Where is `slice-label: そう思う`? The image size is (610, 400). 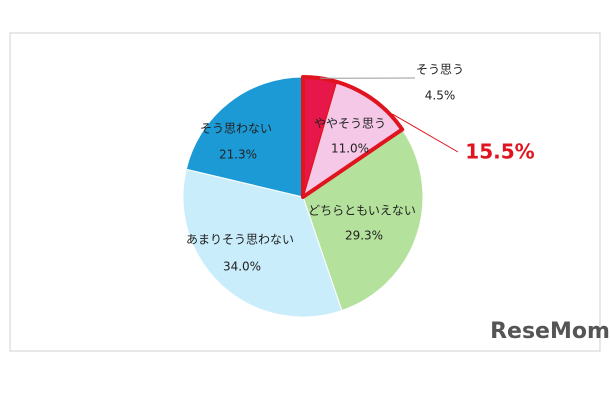 slice-label: そう思う is located at coordinates (440, 70).